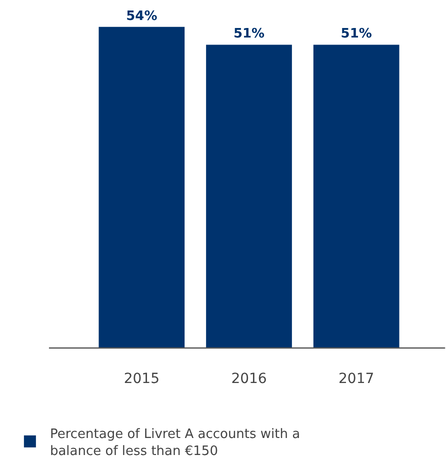 This screenshot has height=476, width=446. I want to click on x-tick-label: 2017, so click(356, 379).